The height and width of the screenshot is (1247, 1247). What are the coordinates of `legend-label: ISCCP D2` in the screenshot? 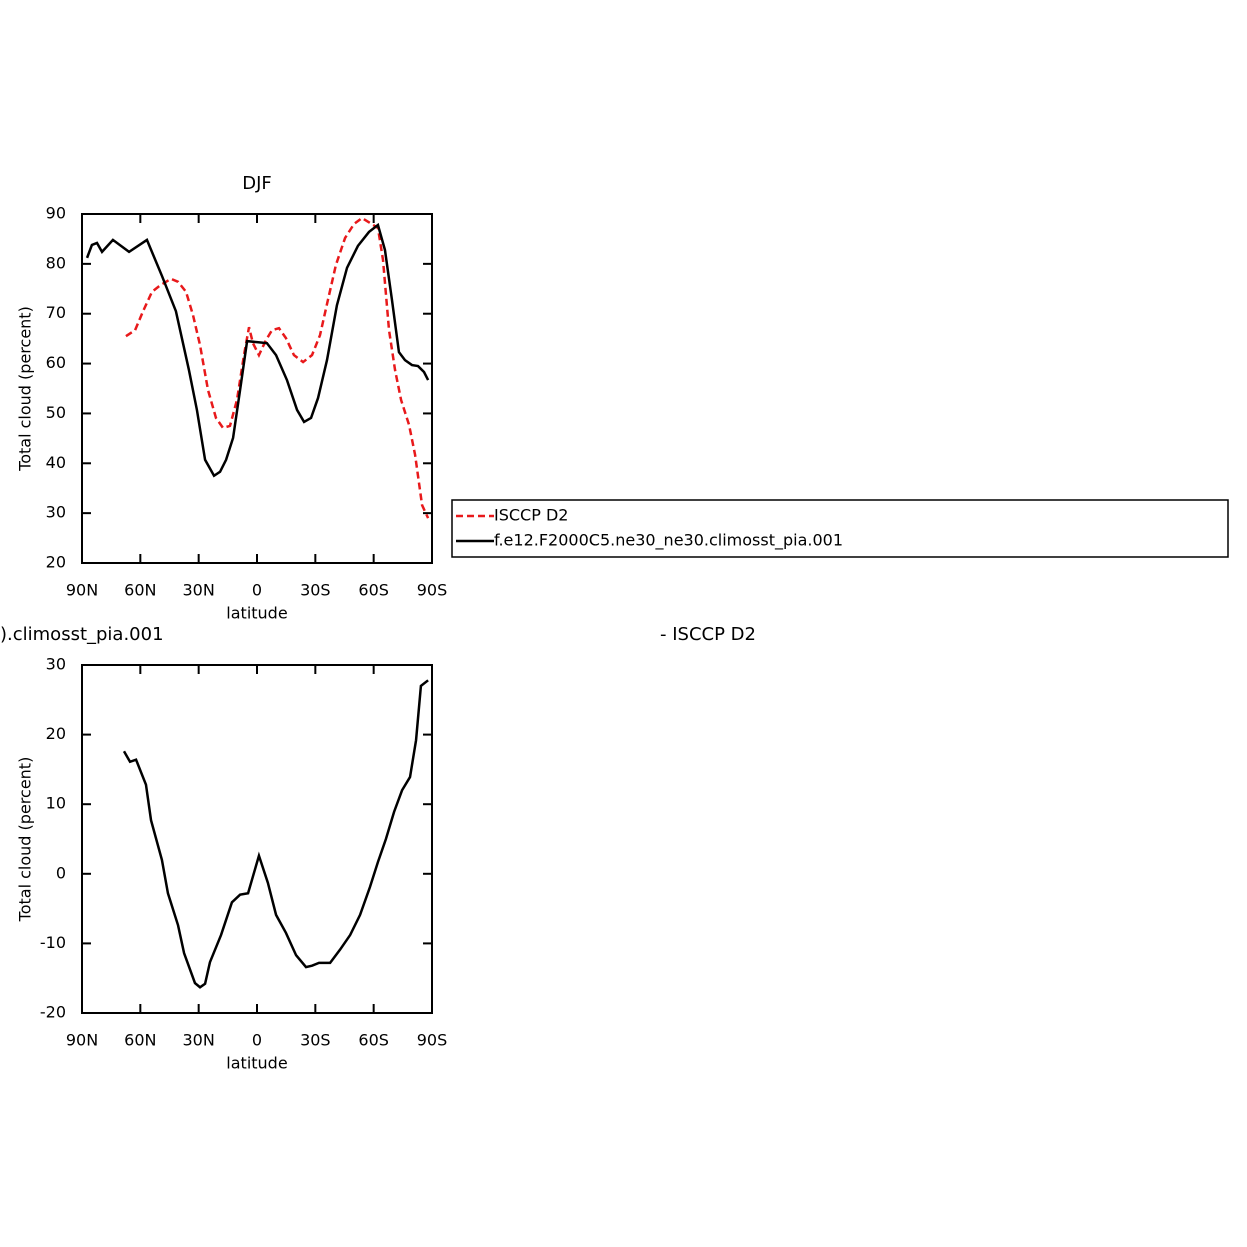 It's located at (531, 515).